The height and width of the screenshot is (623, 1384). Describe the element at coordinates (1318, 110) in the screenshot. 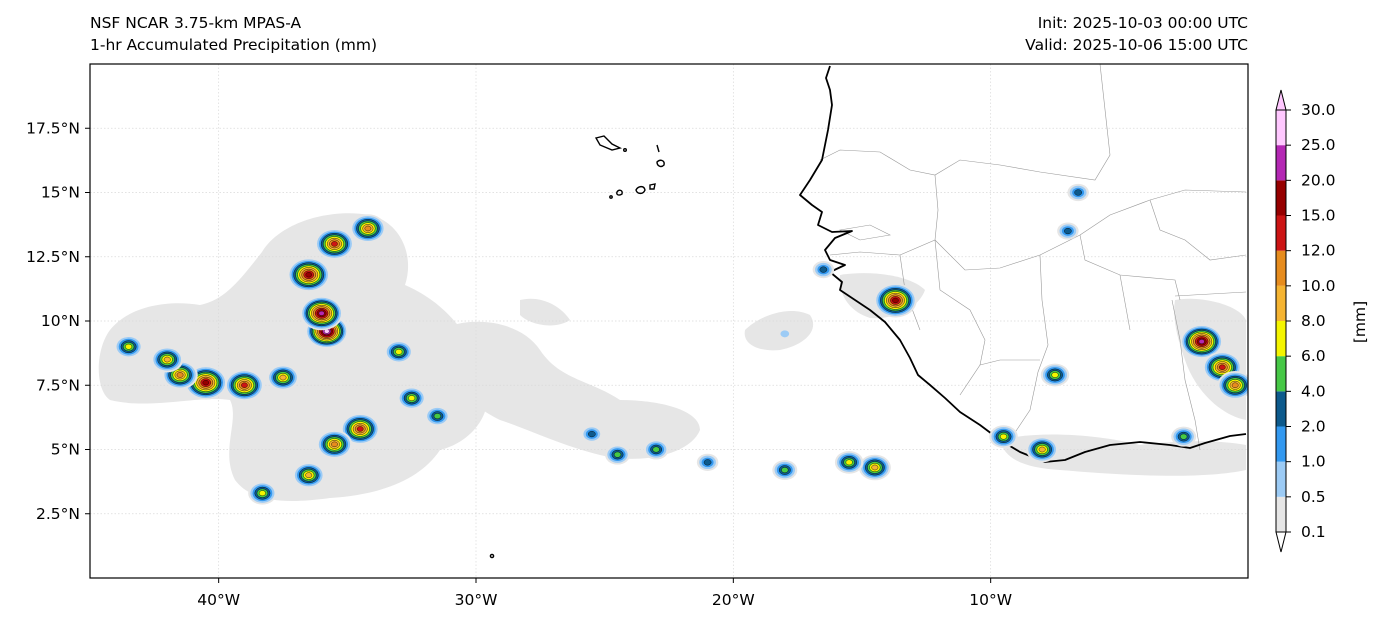

I see `colorbar-level-label: 30.0` at that location.